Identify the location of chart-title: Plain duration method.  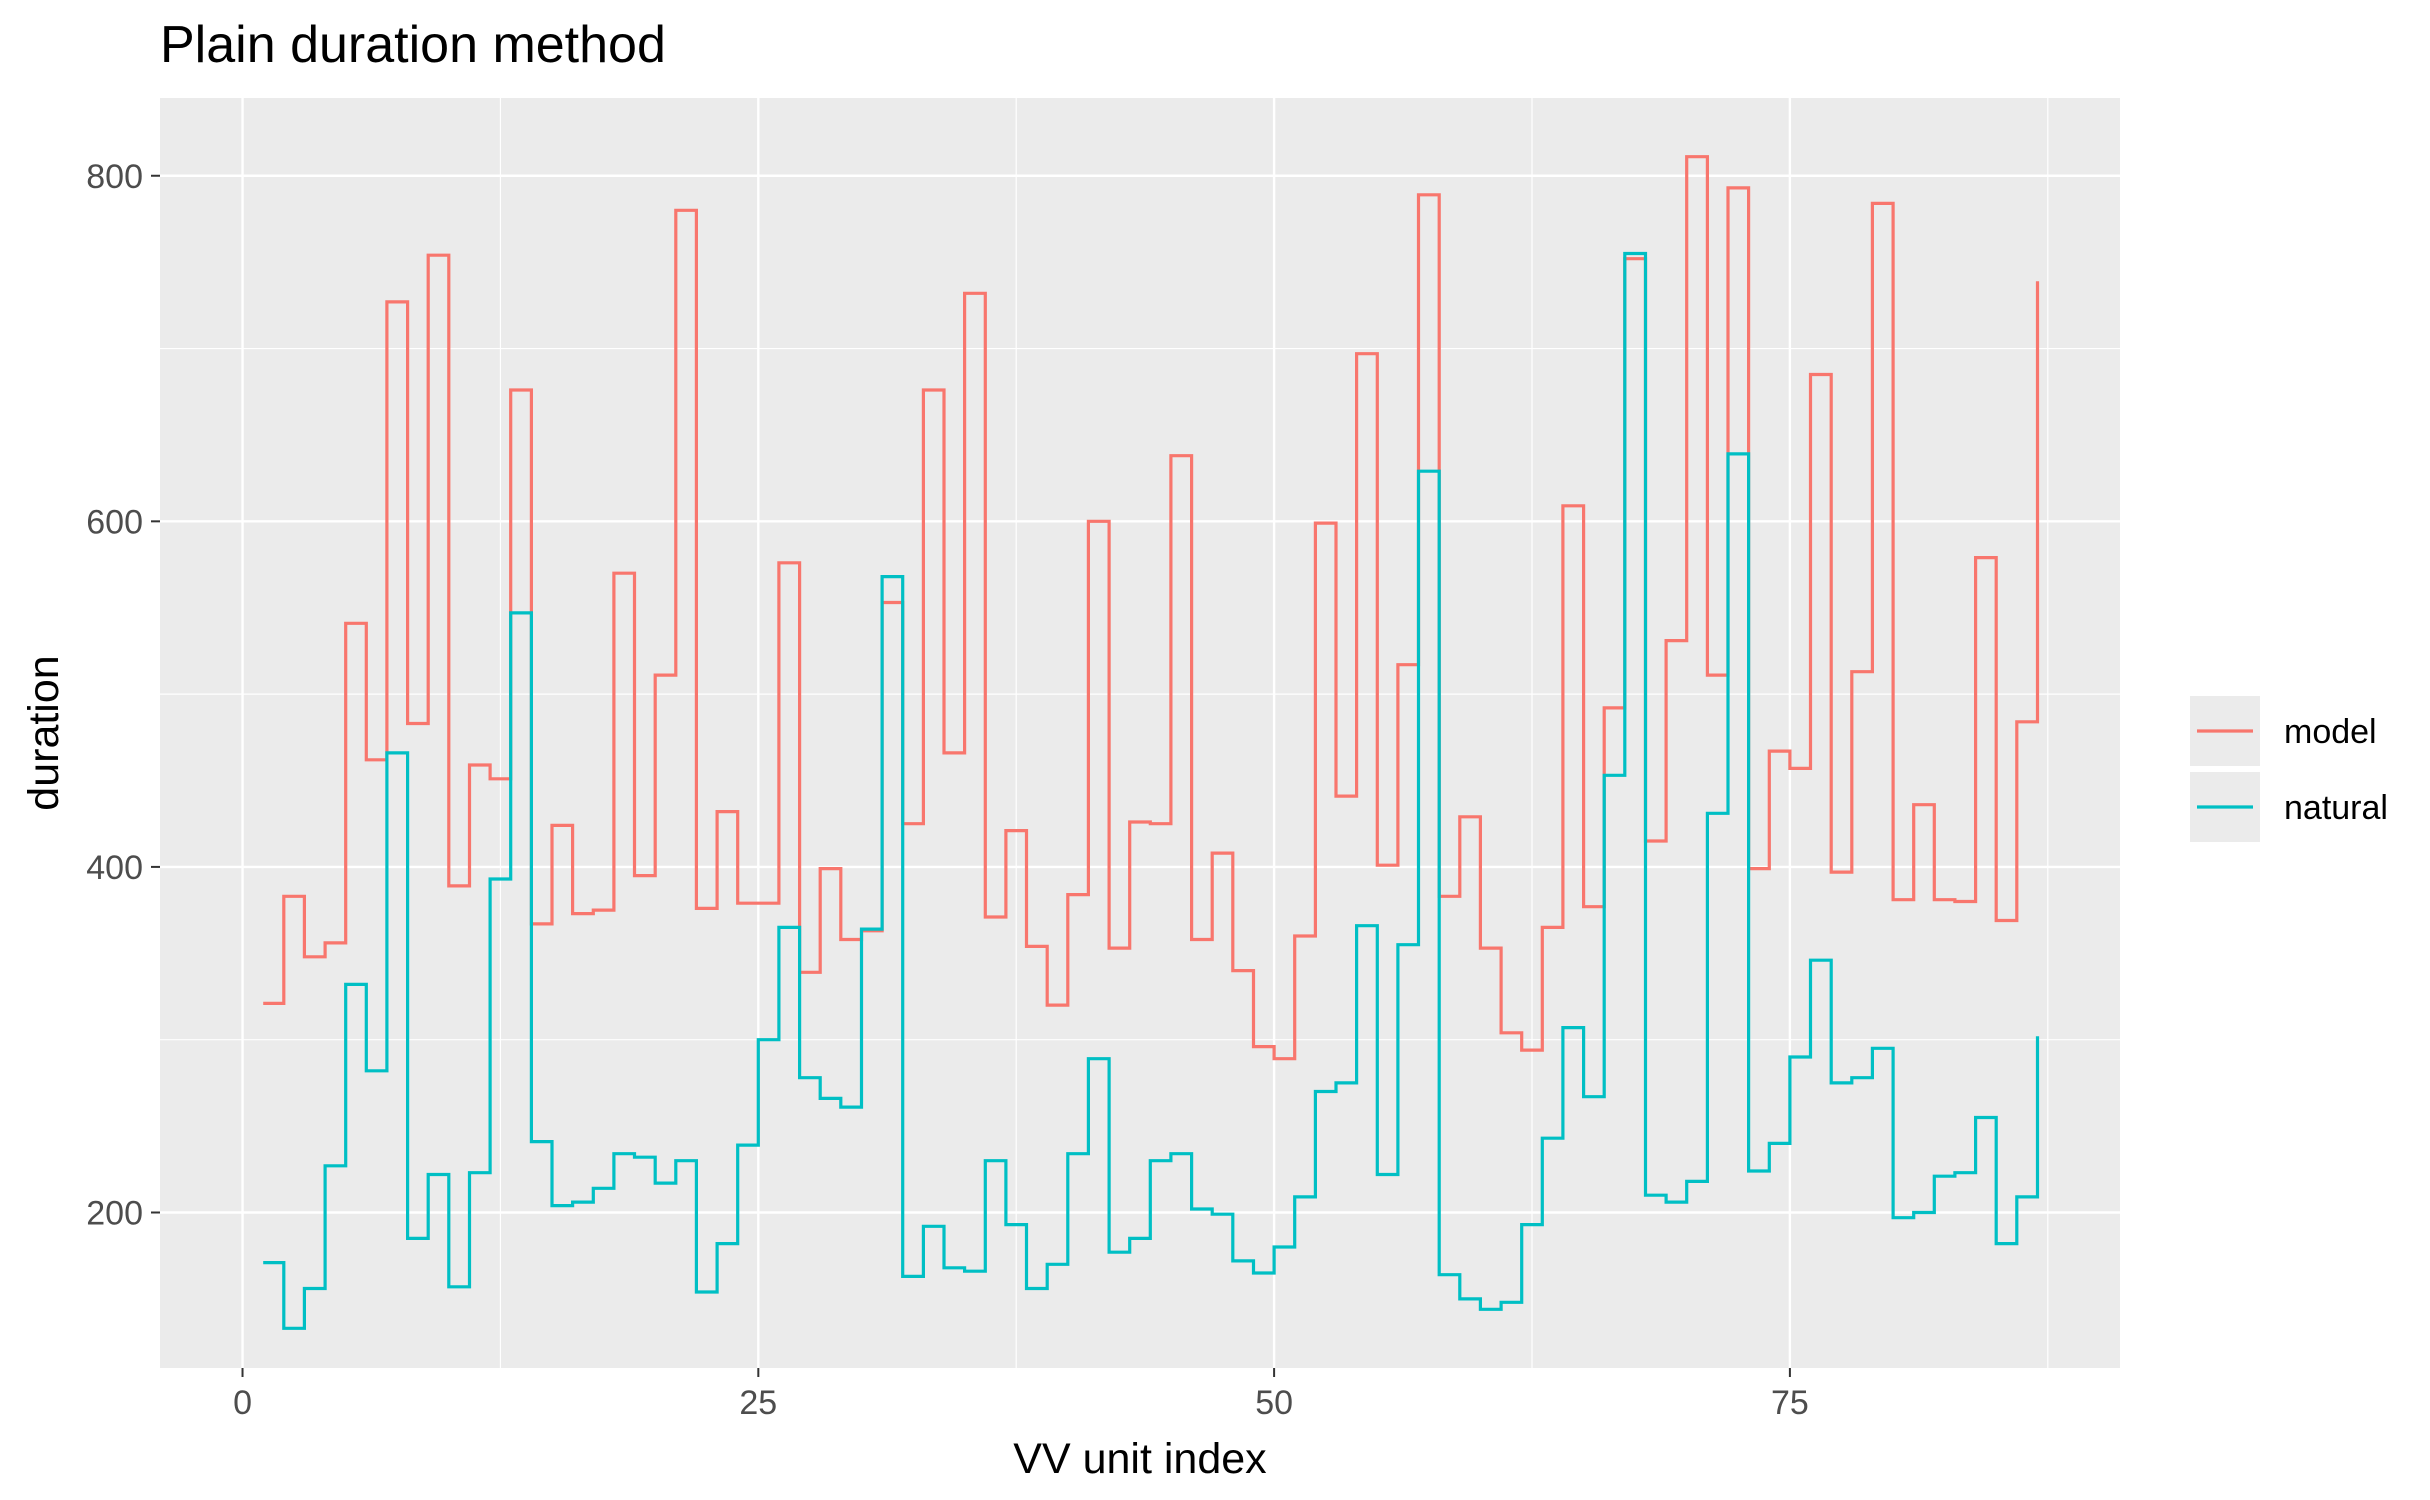
(413, 45).